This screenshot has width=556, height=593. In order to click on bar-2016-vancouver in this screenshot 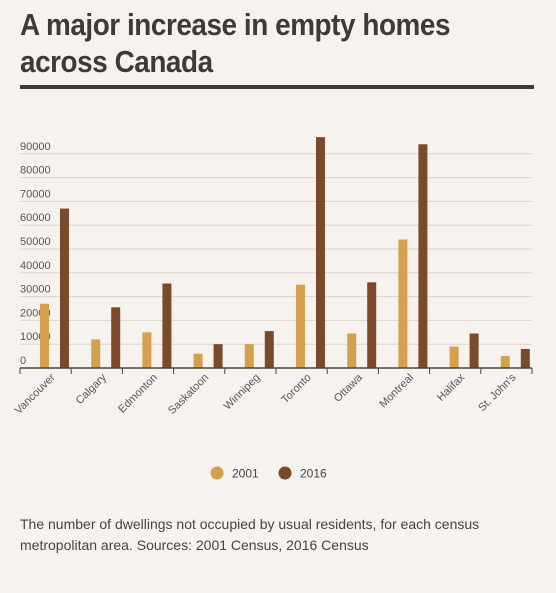, I will do `click(64, 288)`.